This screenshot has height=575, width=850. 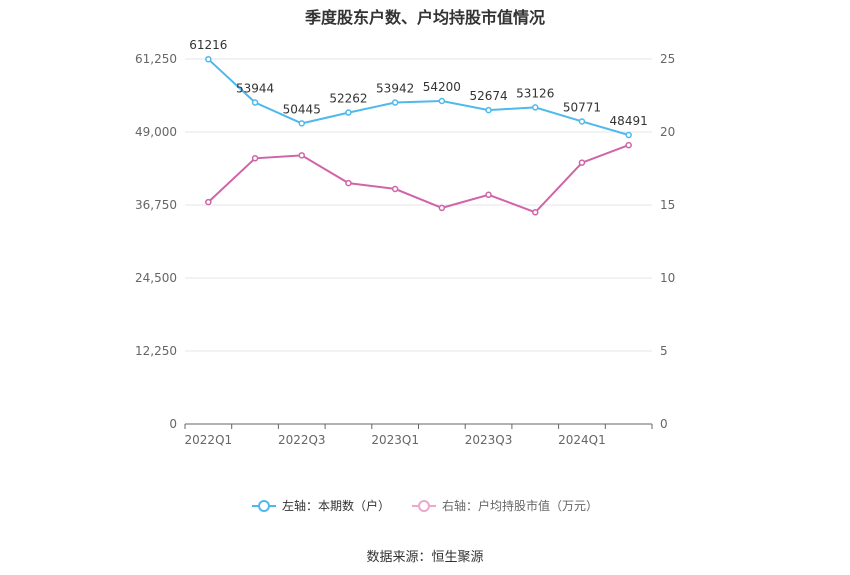 What do you see at coordinates (667, 278) in the screenshot?
I see `right-axis-tick-label: 10` at bounding box center [667, 278].